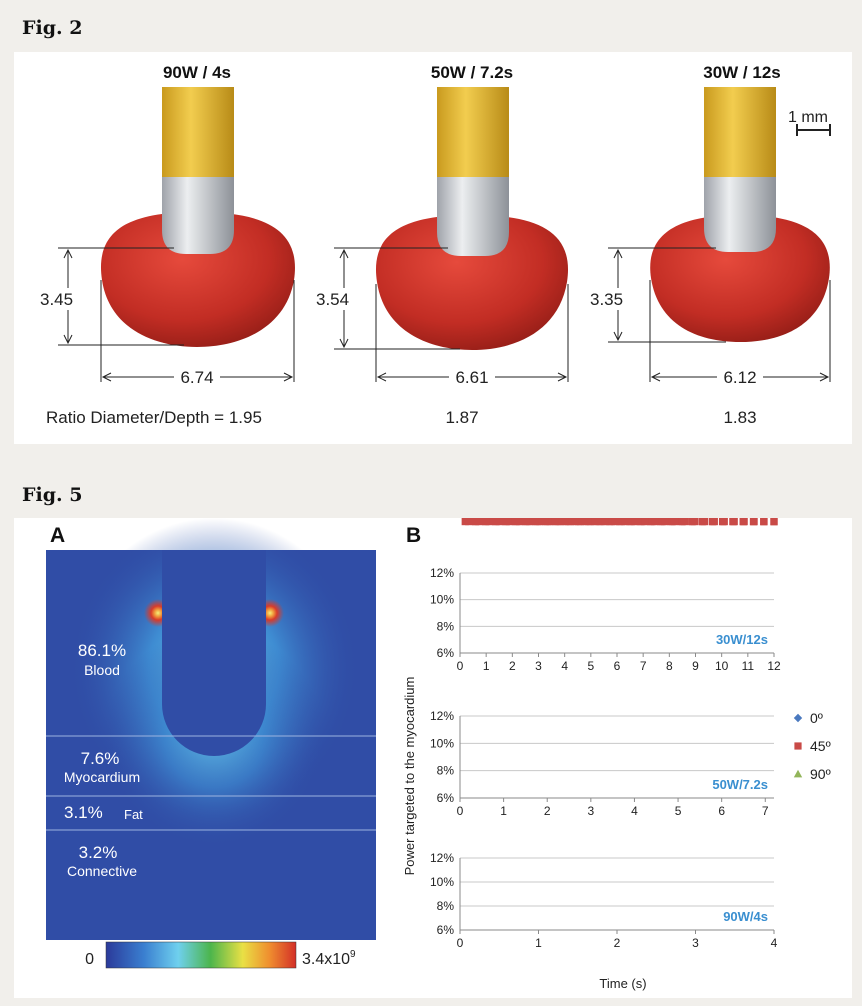  What do you see at coordinates (820, 746) in the screenshot?
I see `legend-label: 45º` at bounding box center [820, 746].